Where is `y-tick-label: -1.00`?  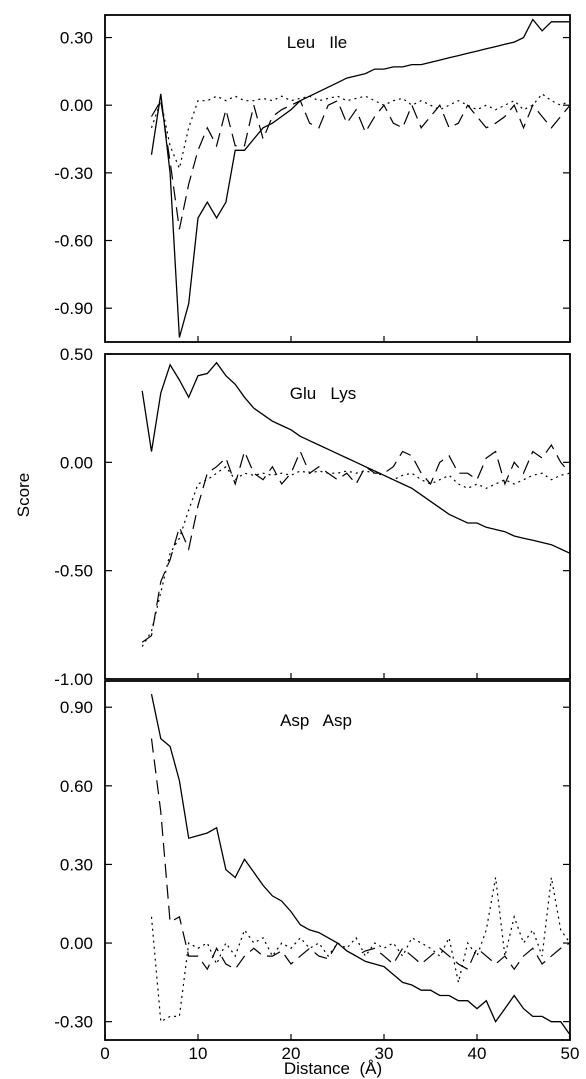
y-tick-label: -1.00 is located at coordinates (73, 679).